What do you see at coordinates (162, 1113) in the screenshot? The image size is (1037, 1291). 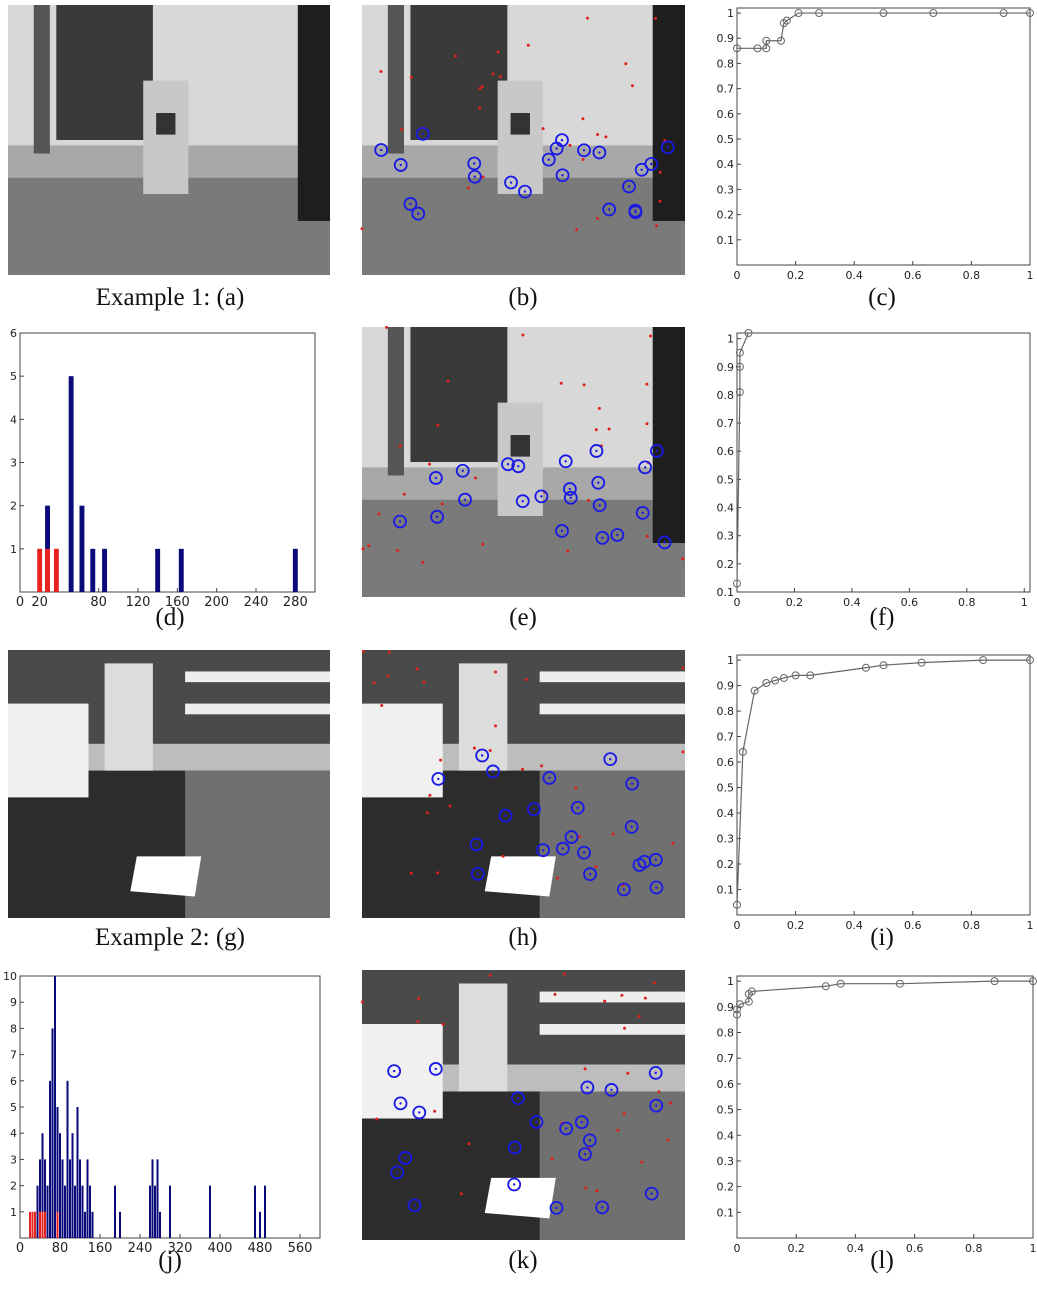 I see `plot: 0 80 160 240 320 400 480 560 1 2 3 4 5 6 7 8 9 10` at bounding box center [162, 1113].